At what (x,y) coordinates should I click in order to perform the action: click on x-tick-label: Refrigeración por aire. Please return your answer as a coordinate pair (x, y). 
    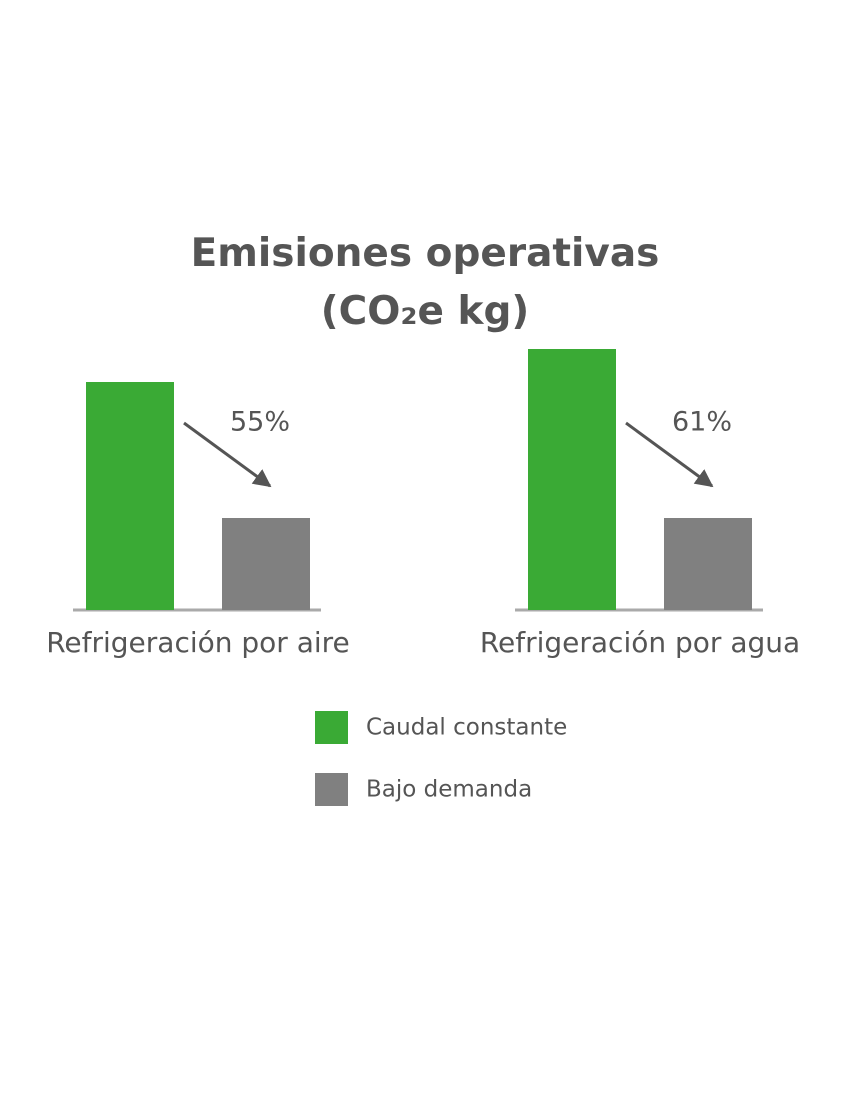
    Looking at the image, I should click on (198, 642).